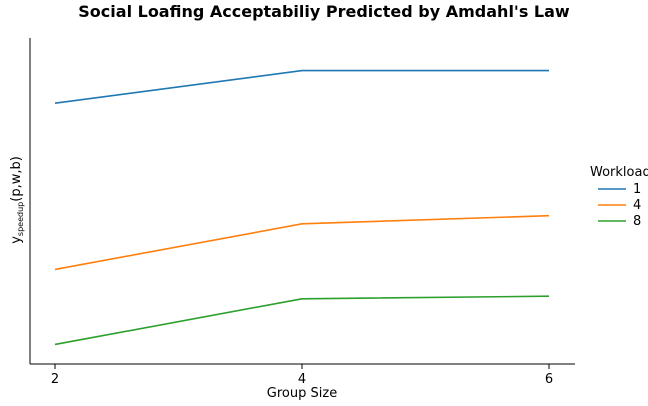 The width and height of the screenshot is (648, 406). Describe the element at coordinates (619, 205) in the screenshot. I see `legend-items: 148` at that location.